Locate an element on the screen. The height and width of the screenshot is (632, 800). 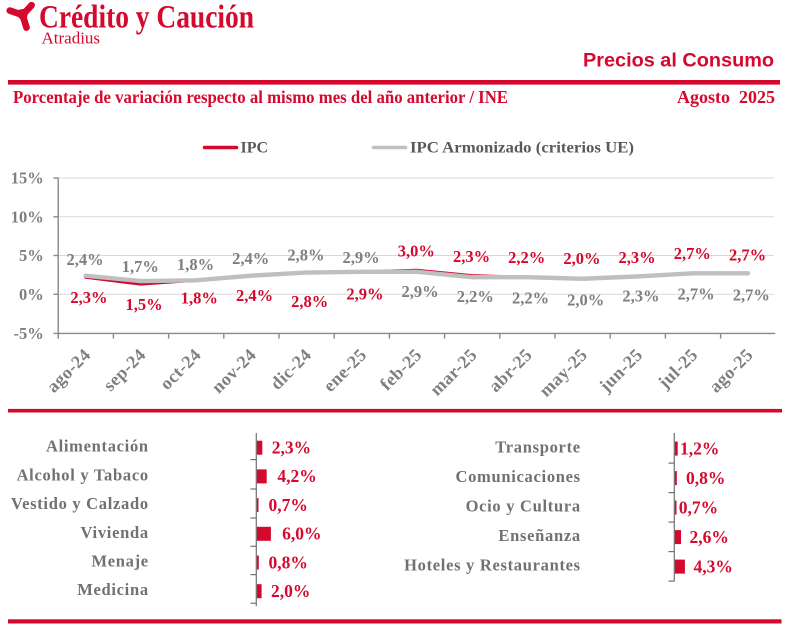
svg-text: Agosto 2025 is located at coordinates (726, 97).